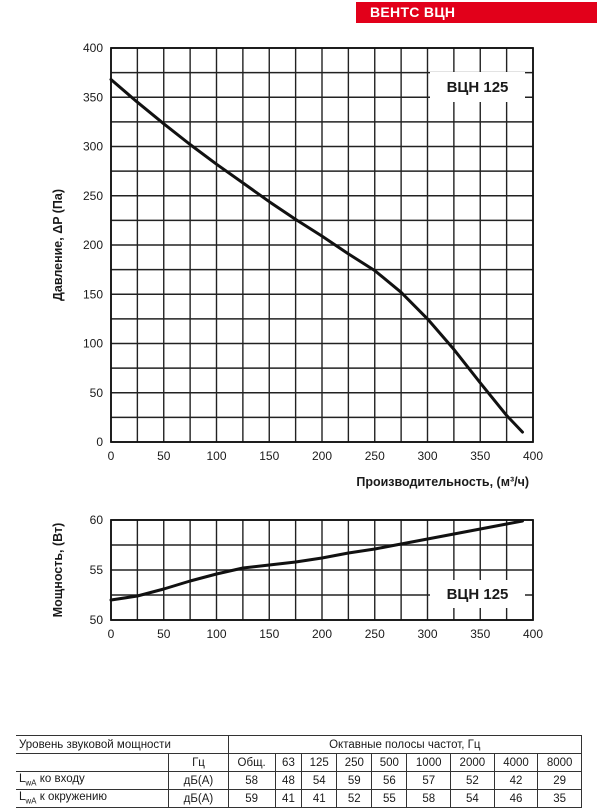  I want to click on y-tick-label: 200, so click(93, 245).